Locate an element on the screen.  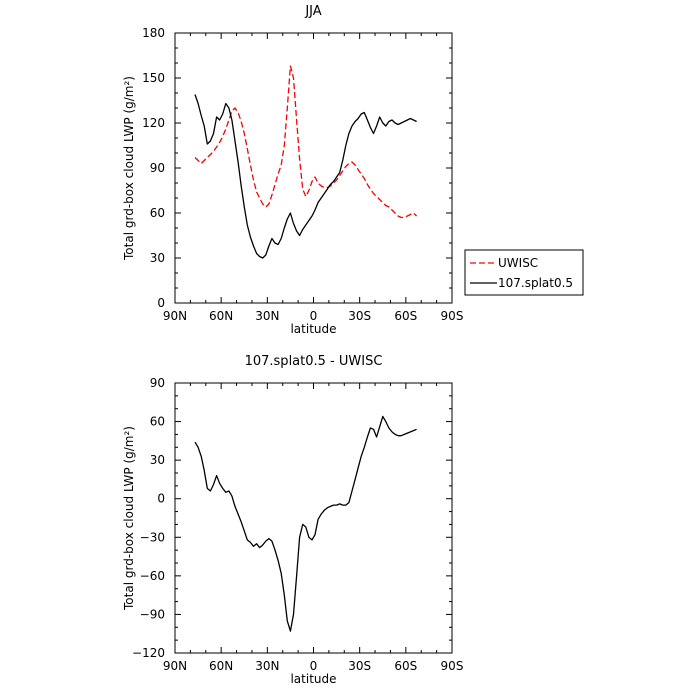
legend-label: 107.splat0.5 is located at coordinates (535, 283).